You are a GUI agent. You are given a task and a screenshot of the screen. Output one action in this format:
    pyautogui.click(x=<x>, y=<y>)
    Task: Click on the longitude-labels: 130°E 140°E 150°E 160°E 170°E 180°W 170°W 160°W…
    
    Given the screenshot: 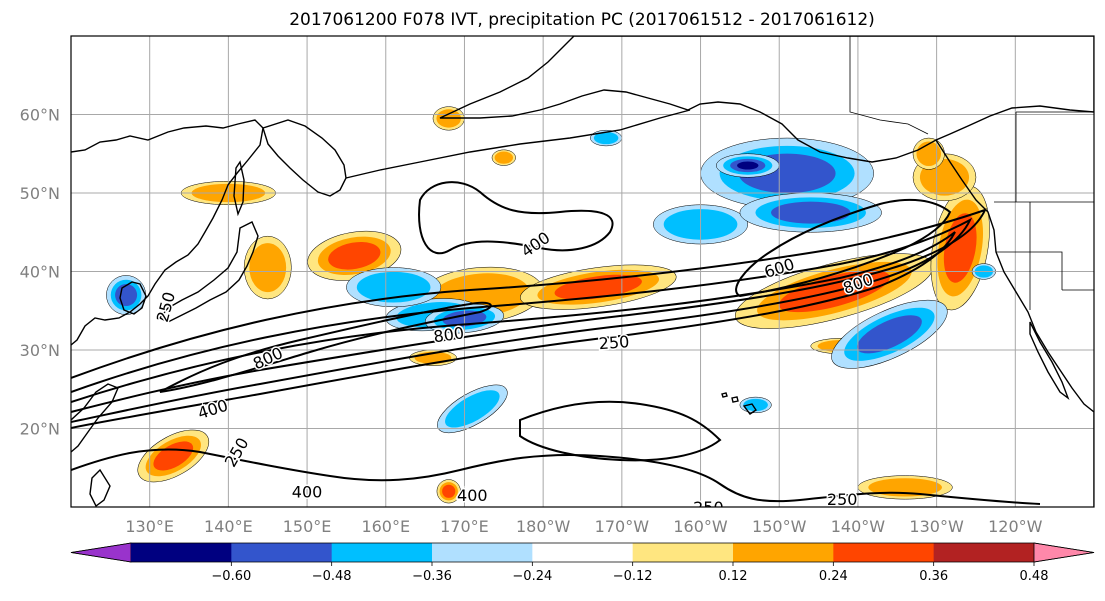 What is the action you would take?
    pyautogui.click(x=583, y=526)
    